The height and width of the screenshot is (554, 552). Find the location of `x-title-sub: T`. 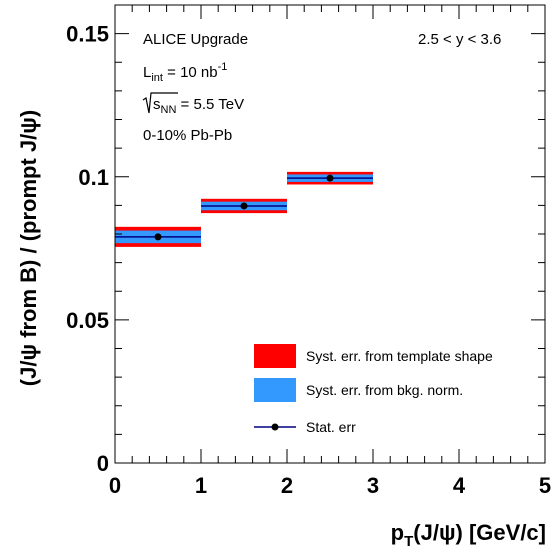

x-title-sub: T is located at coordinates (408, 541).